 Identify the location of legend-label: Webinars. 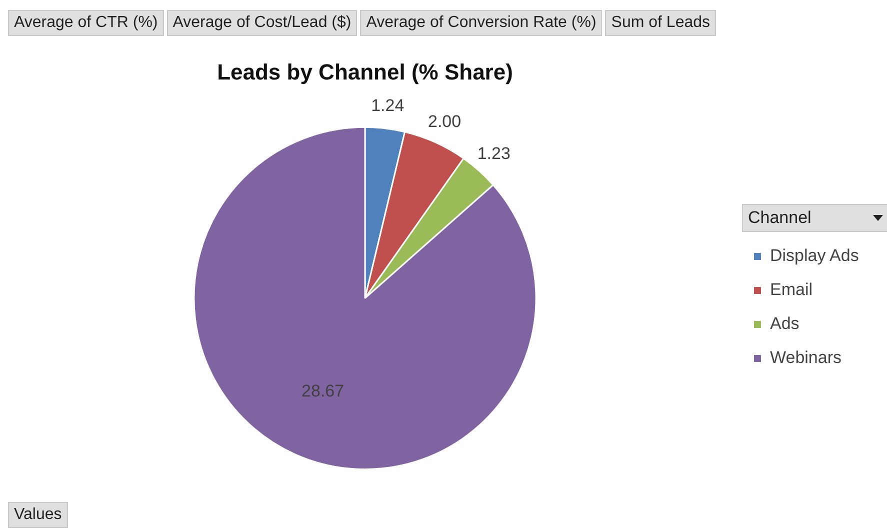
(806, 358).